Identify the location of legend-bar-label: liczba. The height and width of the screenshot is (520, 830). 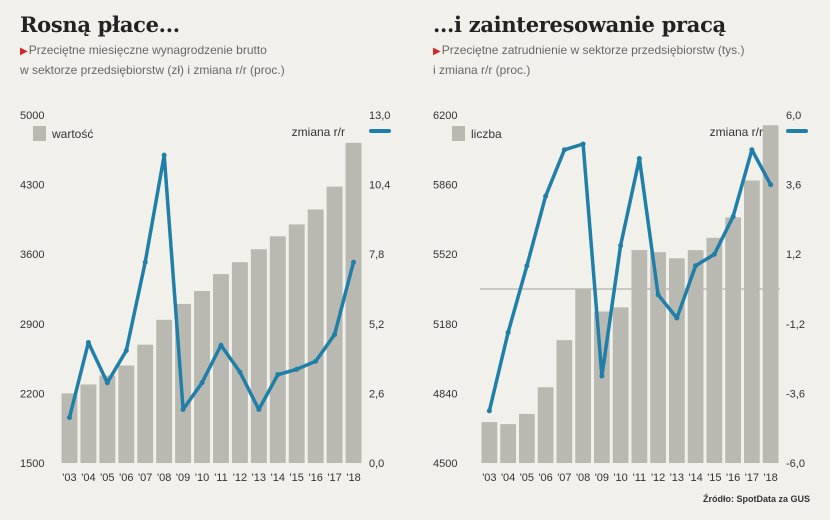
(486, 134).